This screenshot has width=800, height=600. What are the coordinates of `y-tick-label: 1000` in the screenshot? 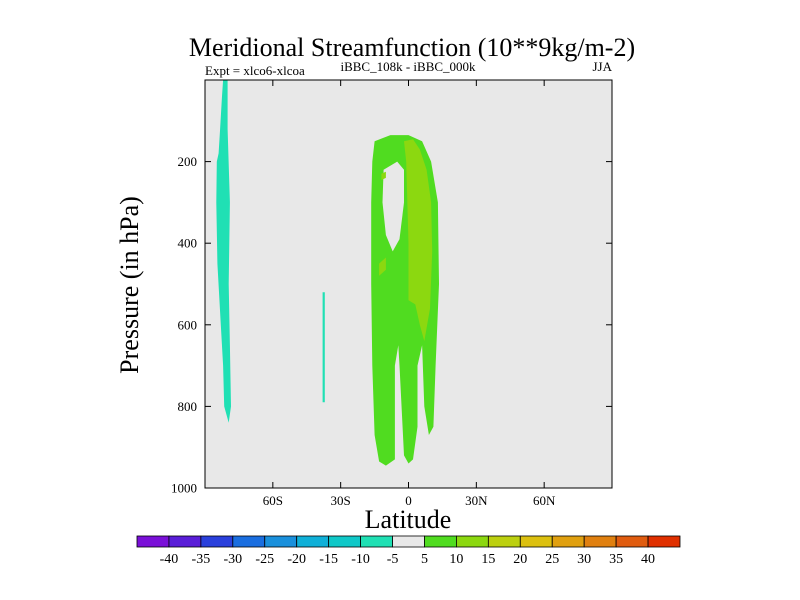 It's located at (184, 488).